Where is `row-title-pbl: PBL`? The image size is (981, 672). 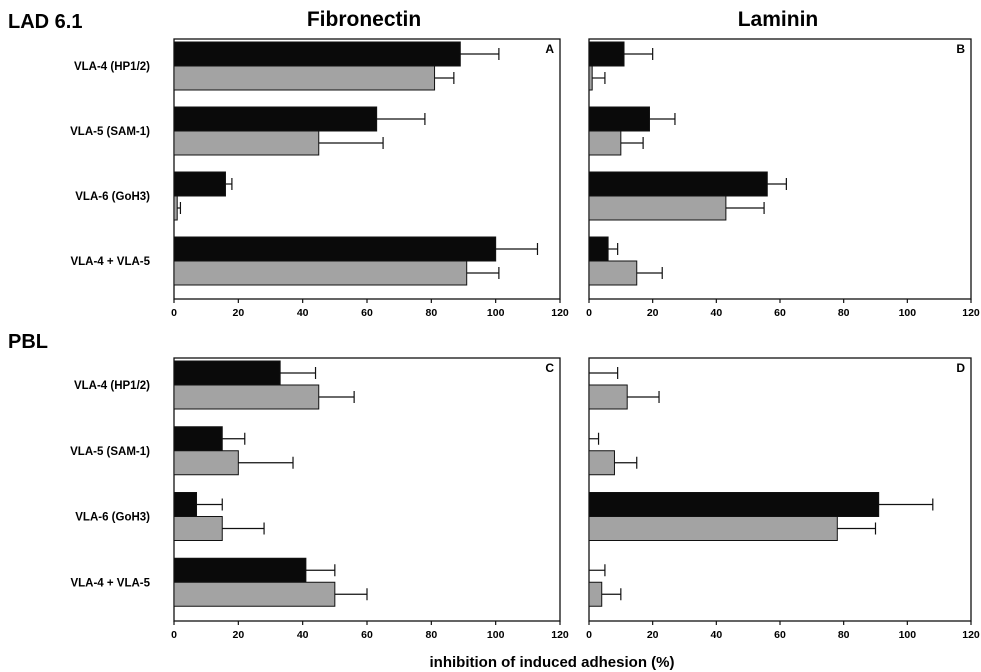 row-title-pbl: PBL is located at coordinates (28, 342).